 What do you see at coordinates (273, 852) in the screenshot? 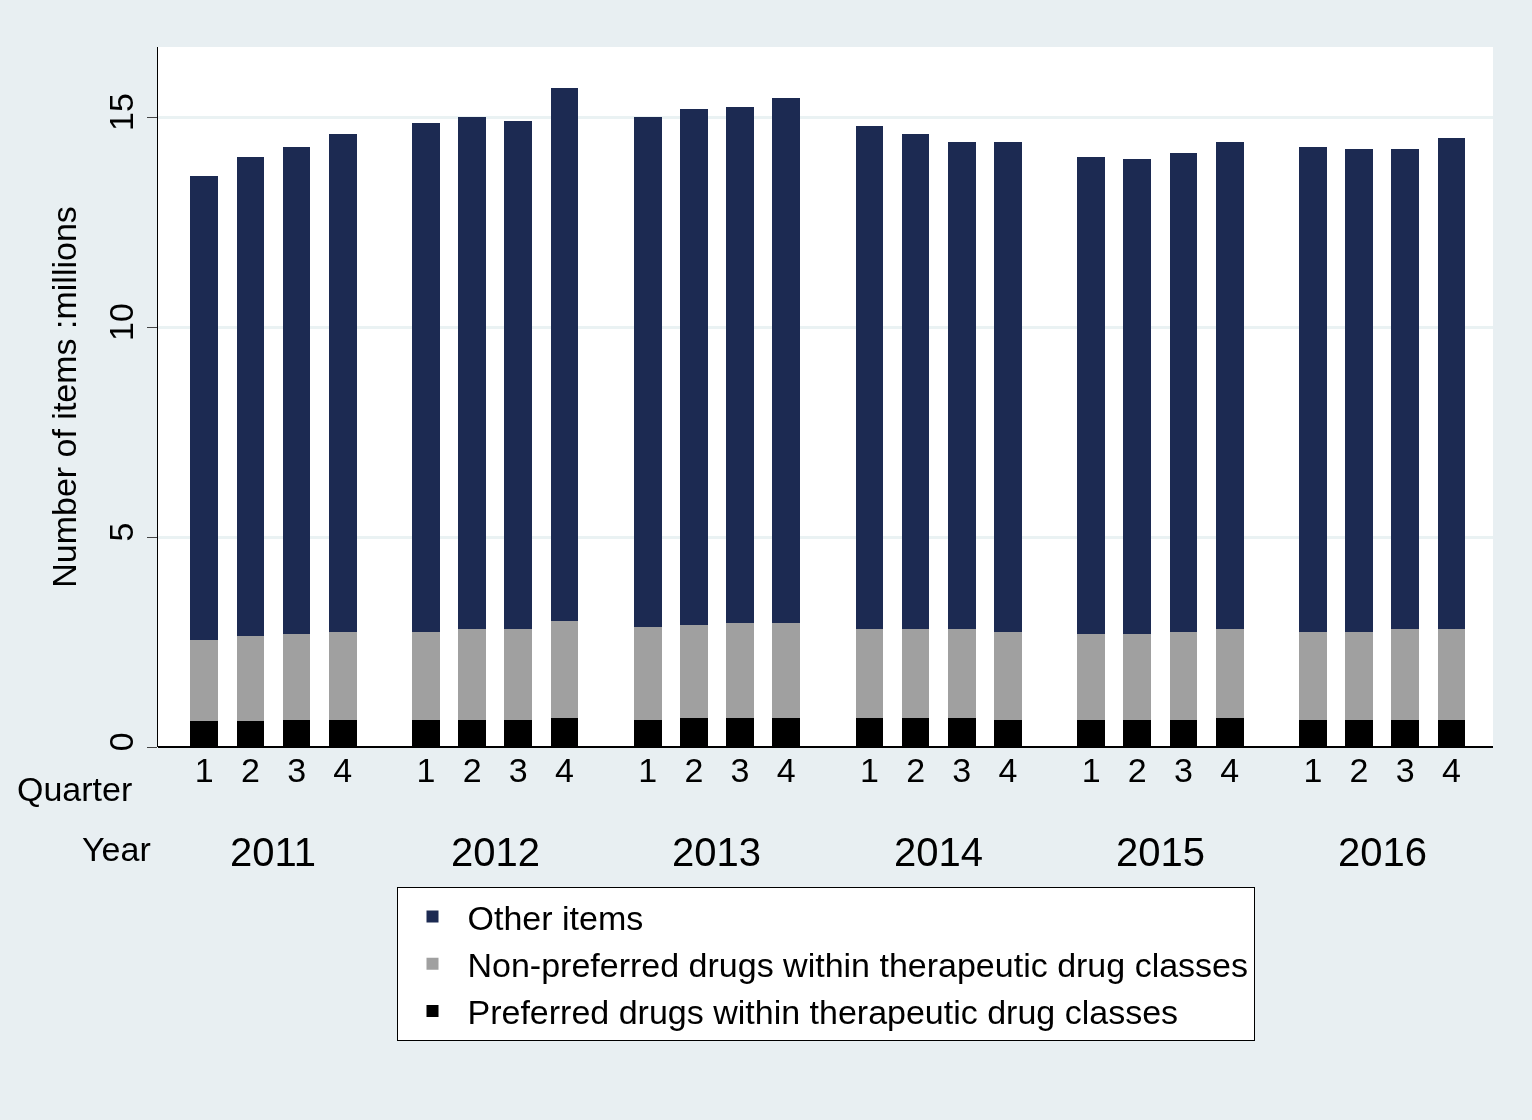
I see `text: 2011` at bounding box center [273, 852].